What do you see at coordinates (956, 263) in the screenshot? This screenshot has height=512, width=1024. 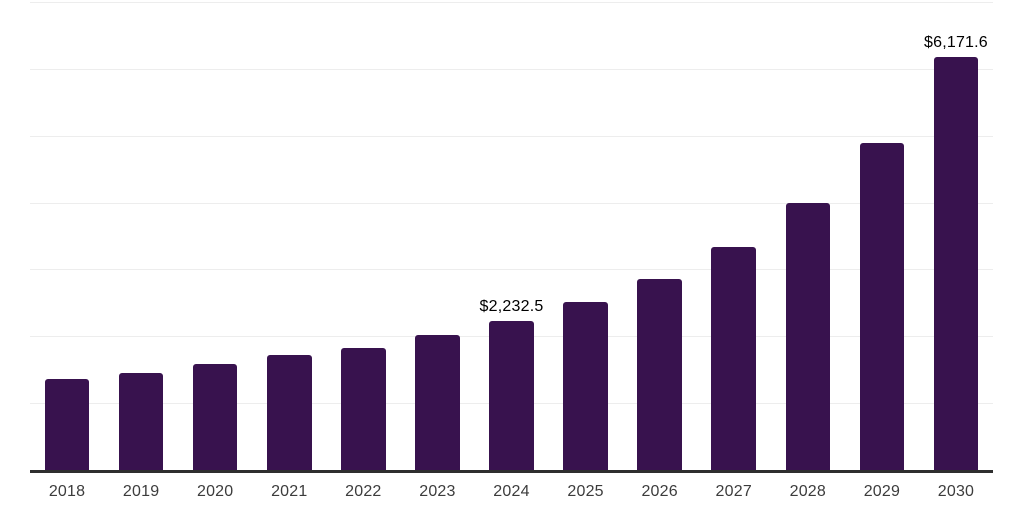 I see `bar-2030` at bounding box center [956, 263].